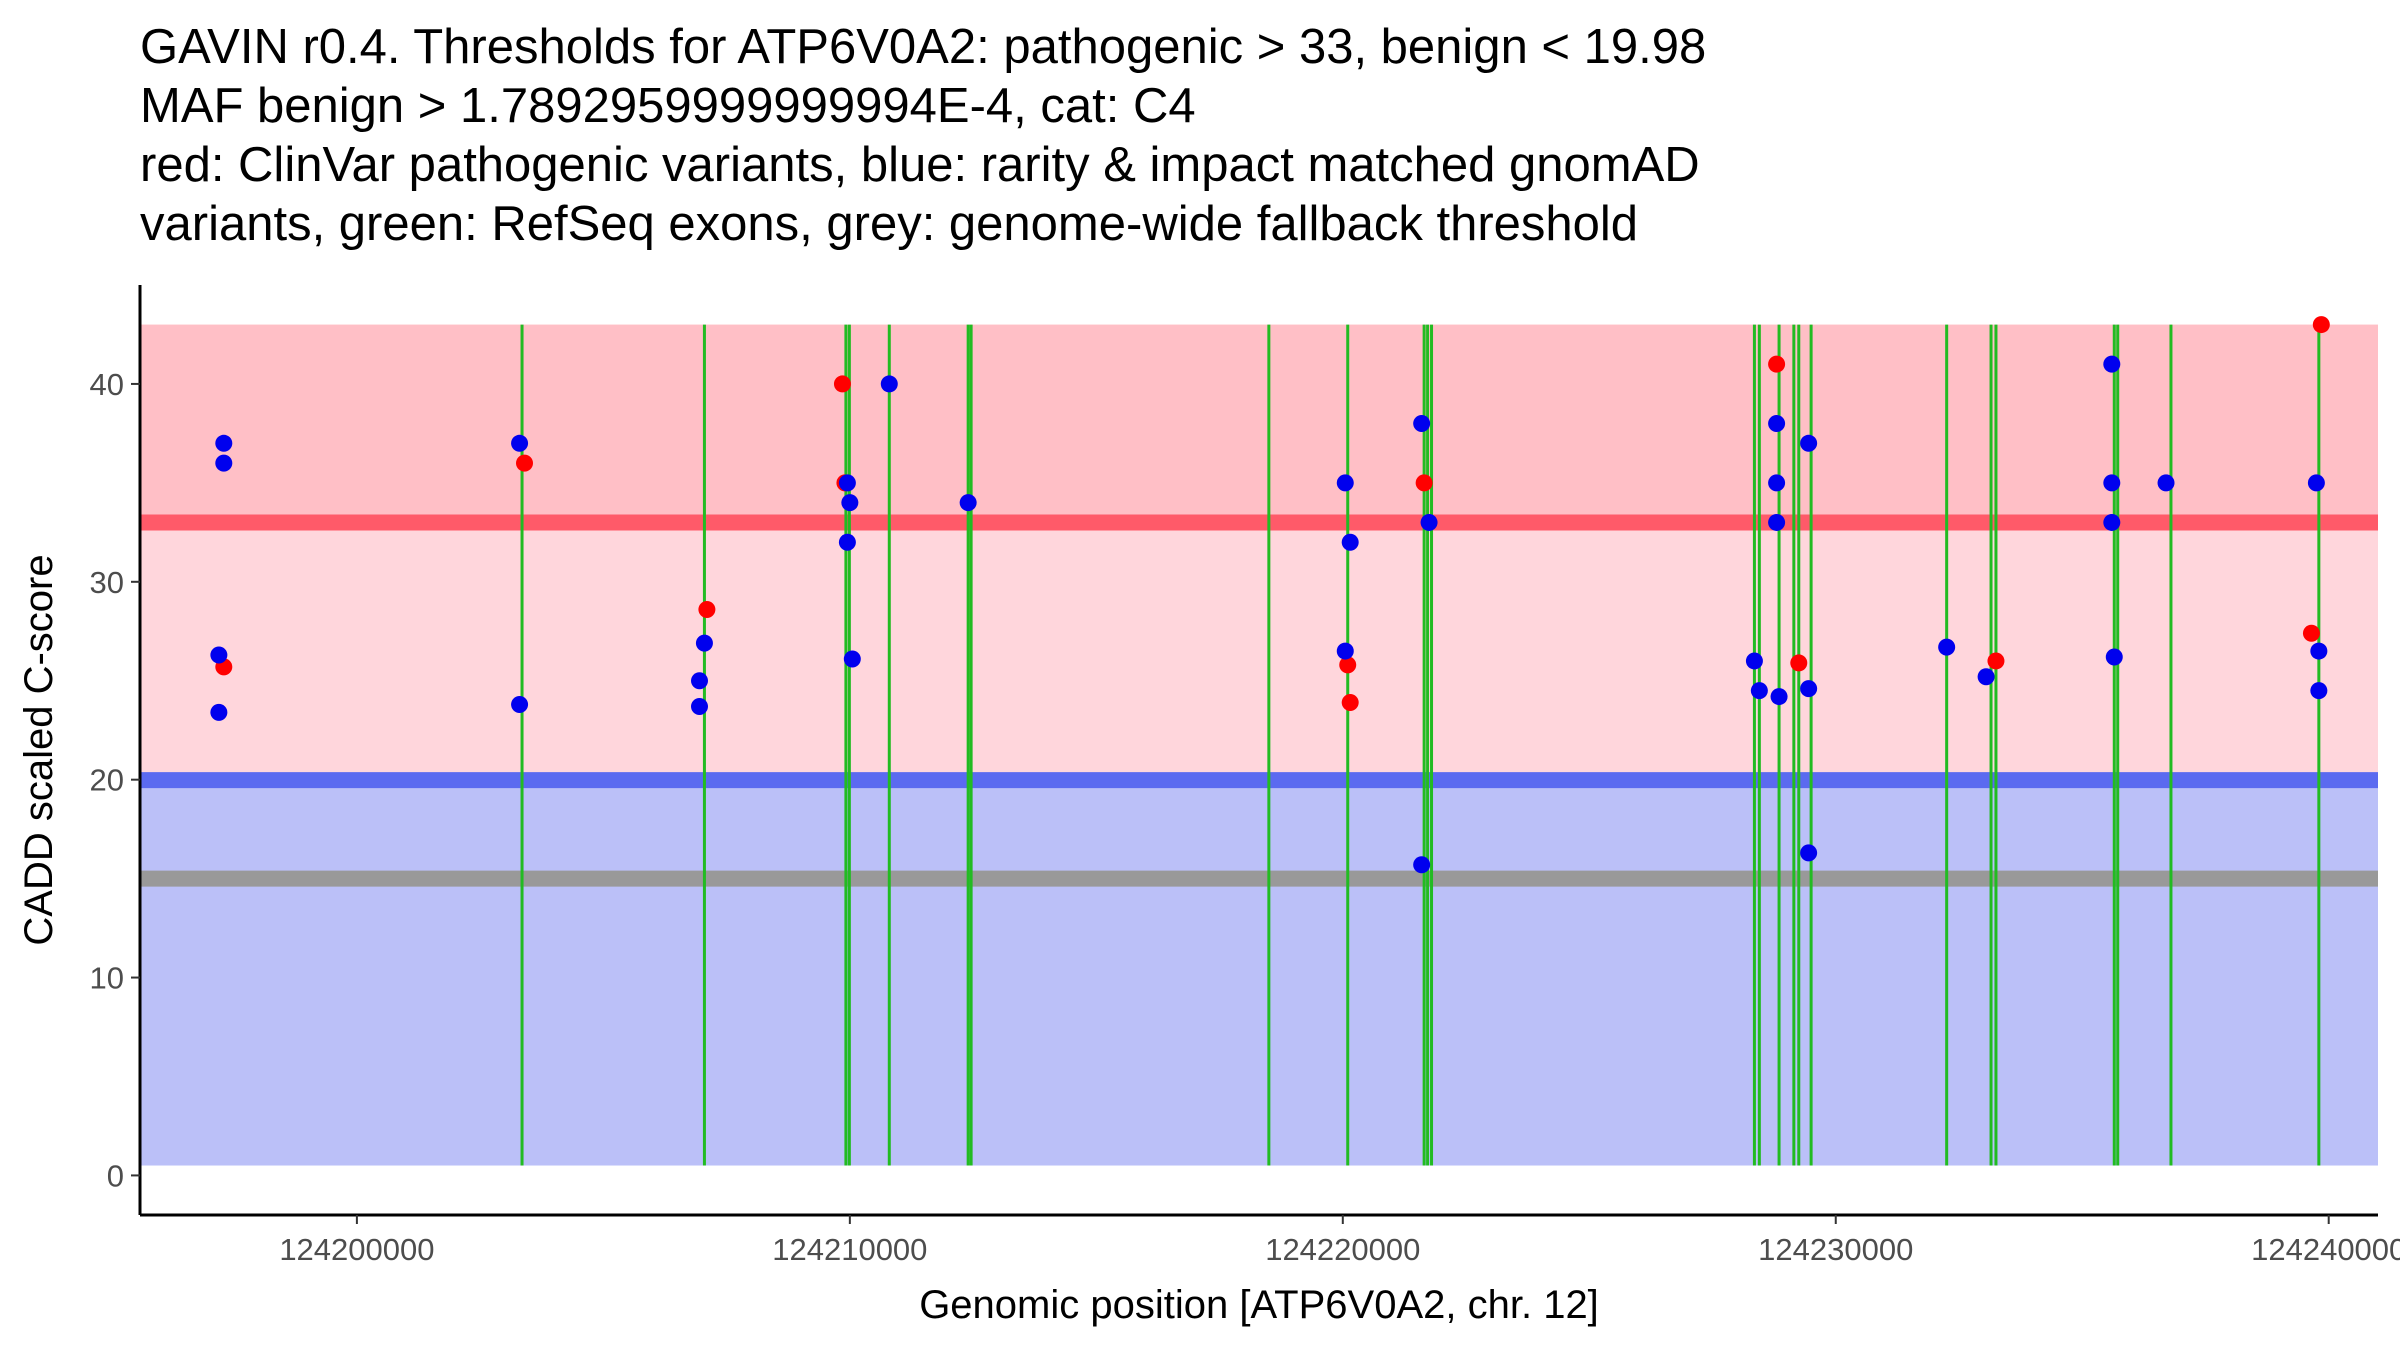 The image size is (2400, 1350). Describe the element at coordinates (107, 978) in the screenshot. I see `y-tick-label: 10` at that location.